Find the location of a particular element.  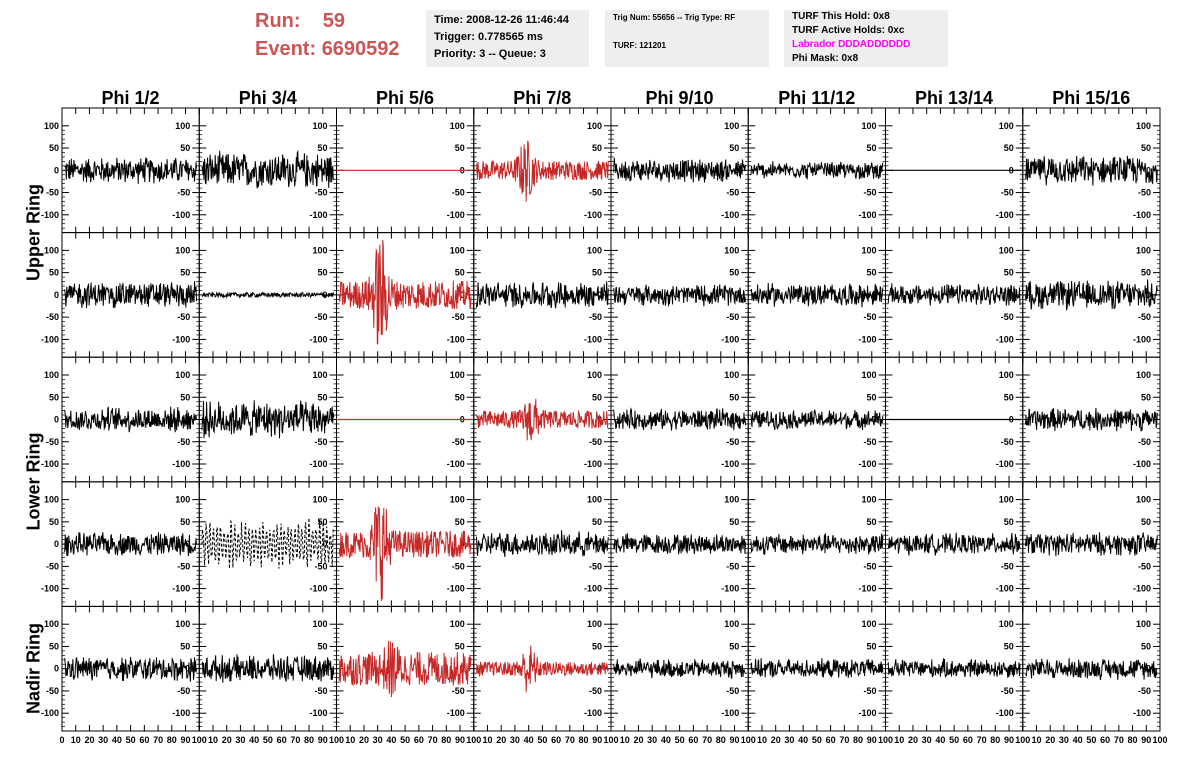

x-tick-label: 100 is located at coordinates (336, 740).